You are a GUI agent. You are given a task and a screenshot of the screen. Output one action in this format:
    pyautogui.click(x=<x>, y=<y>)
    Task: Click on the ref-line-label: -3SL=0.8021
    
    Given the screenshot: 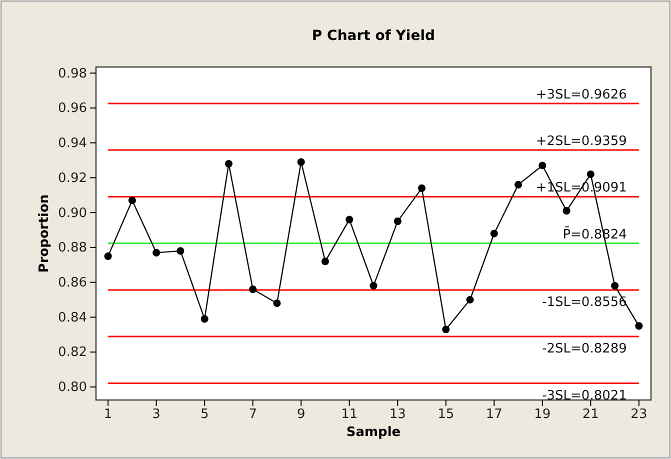 What is the action you would take?
    pyautogui.click(x=584, y=396)
    